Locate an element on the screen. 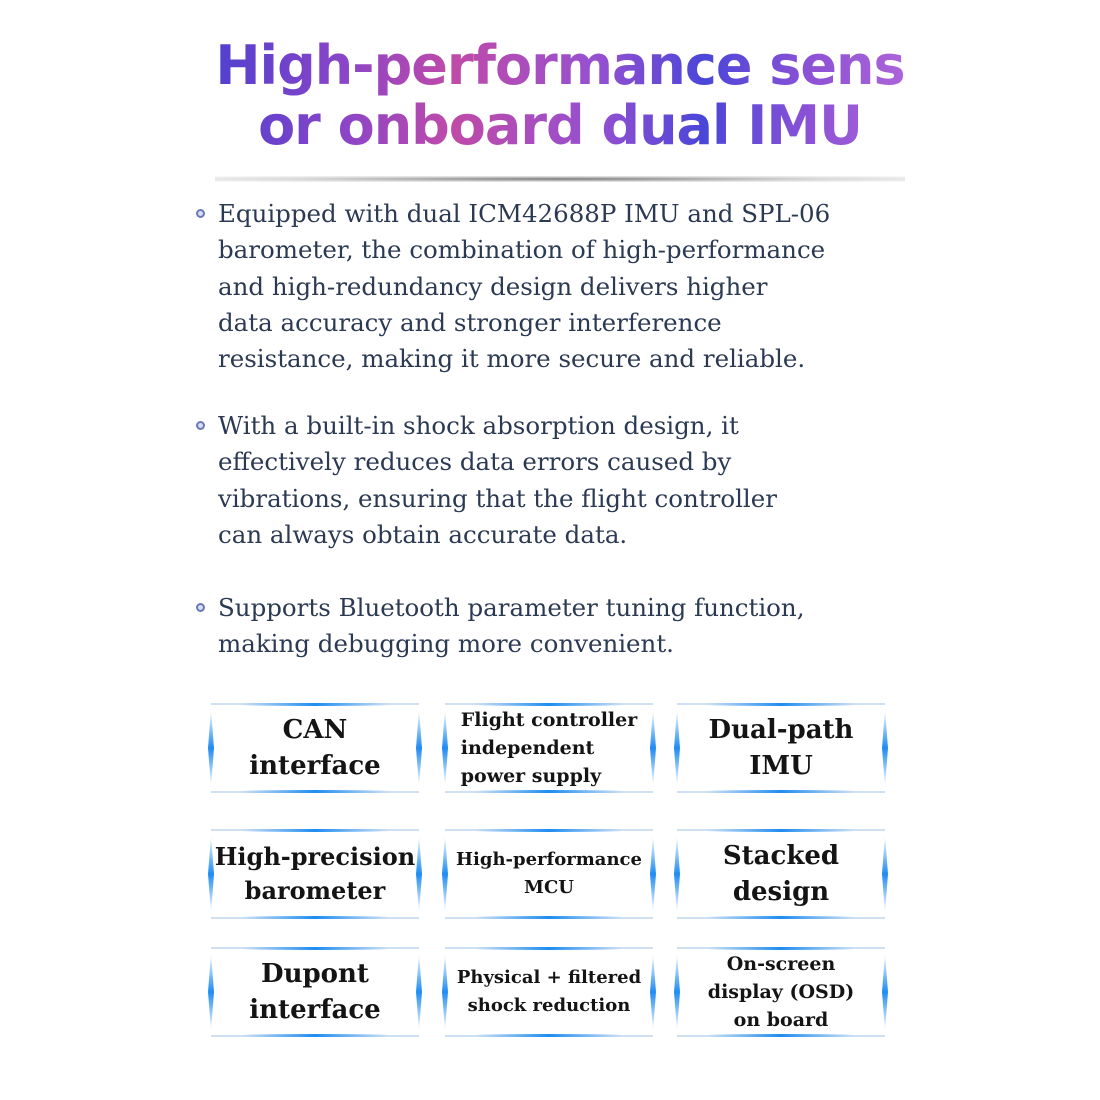  feature-label: IMU is located at coordinates (781, 766).